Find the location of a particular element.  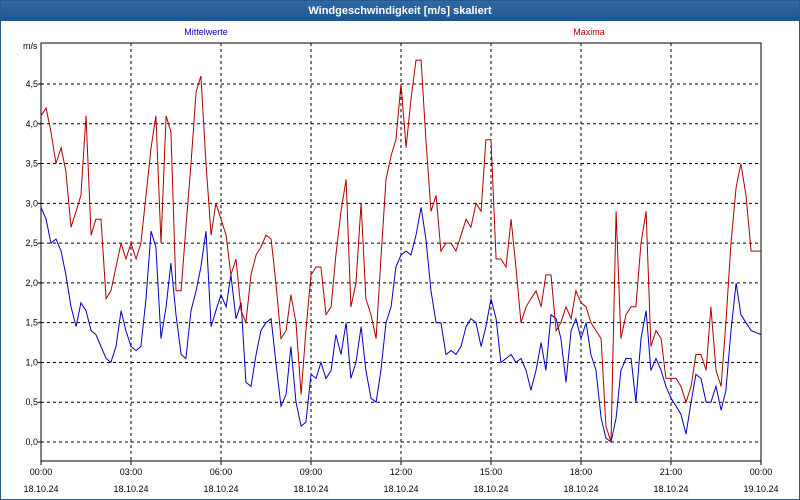

legend-maxima: Maxima is located at coordinates (589, 32).